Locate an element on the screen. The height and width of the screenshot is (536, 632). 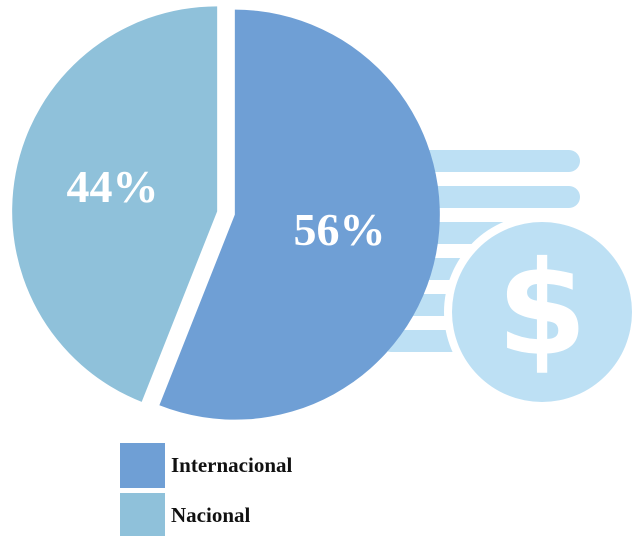
legend-label: Internacional is located at coordinates (232, 465).